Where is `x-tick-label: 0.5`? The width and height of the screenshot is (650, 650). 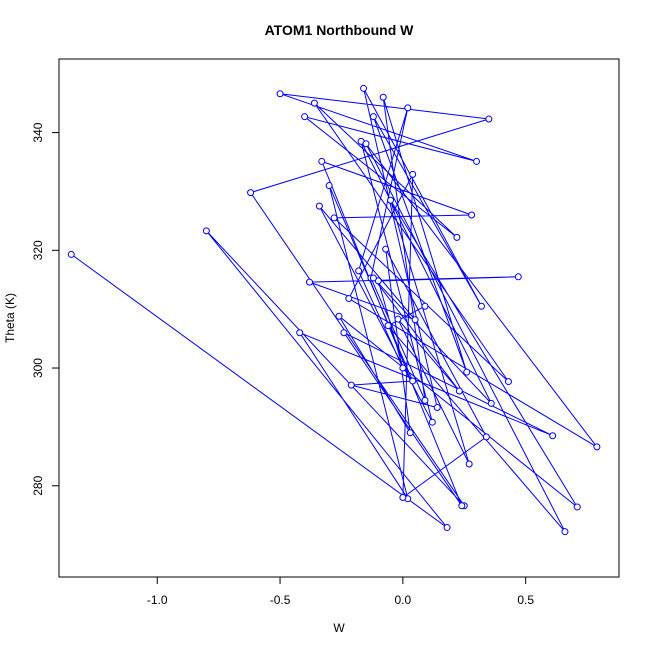 x-tick-label: 0.5 is located at coordinates (525, 600).